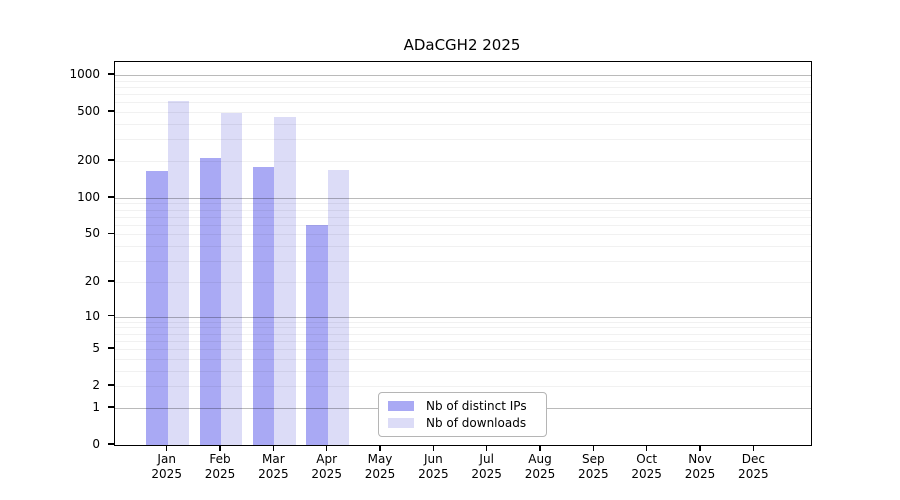 This screenshot has height=500, width=900. I want to click on x-tick-label: Feb 2025, so click(220, 466).